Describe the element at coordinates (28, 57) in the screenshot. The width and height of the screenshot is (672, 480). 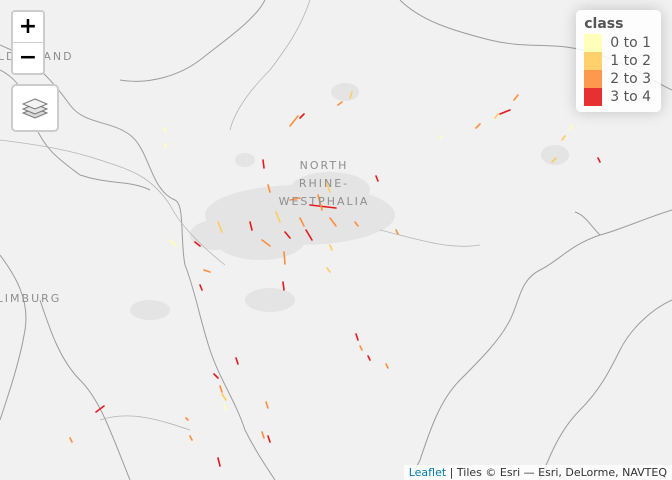
I see `zoom-out-button: −` at that location.